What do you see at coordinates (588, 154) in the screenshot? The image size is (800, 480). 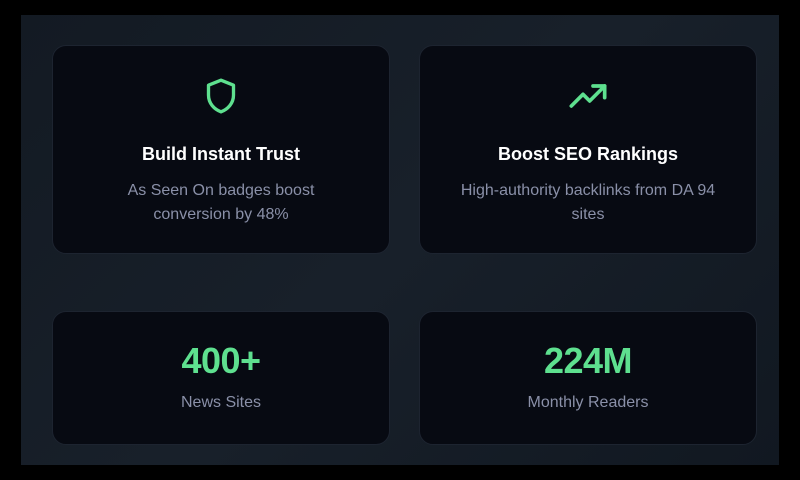 I see `feature-title: Boost SEO Rankings` at bounding box center [588, 154].